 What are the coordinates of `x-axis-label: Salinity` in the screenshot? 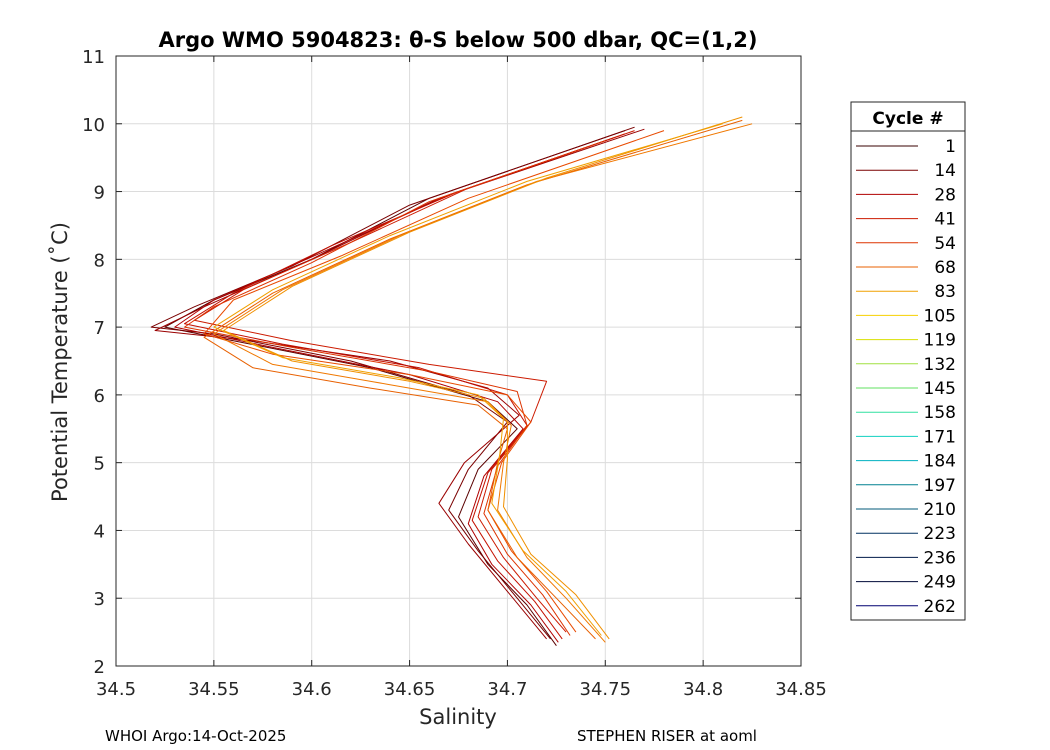 It's located at (458, 717).